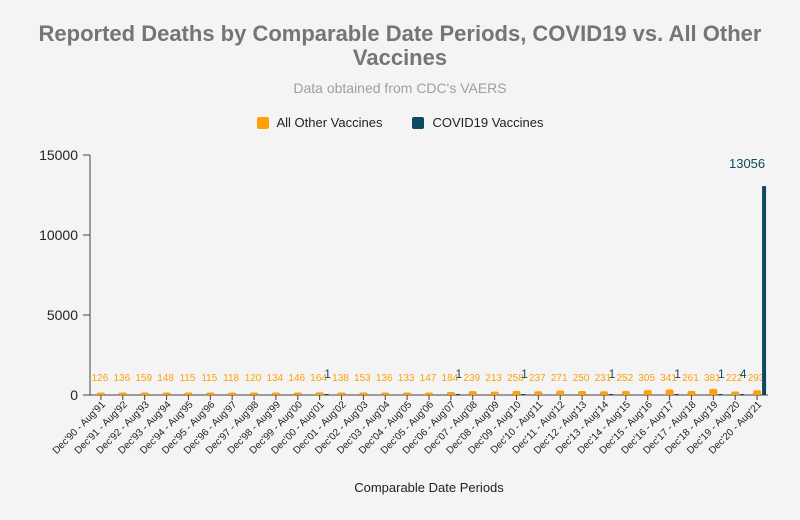 This screenshot has height=520, width=800. I want to click on data-label-other-vaccines: 293, so click(756, 378).